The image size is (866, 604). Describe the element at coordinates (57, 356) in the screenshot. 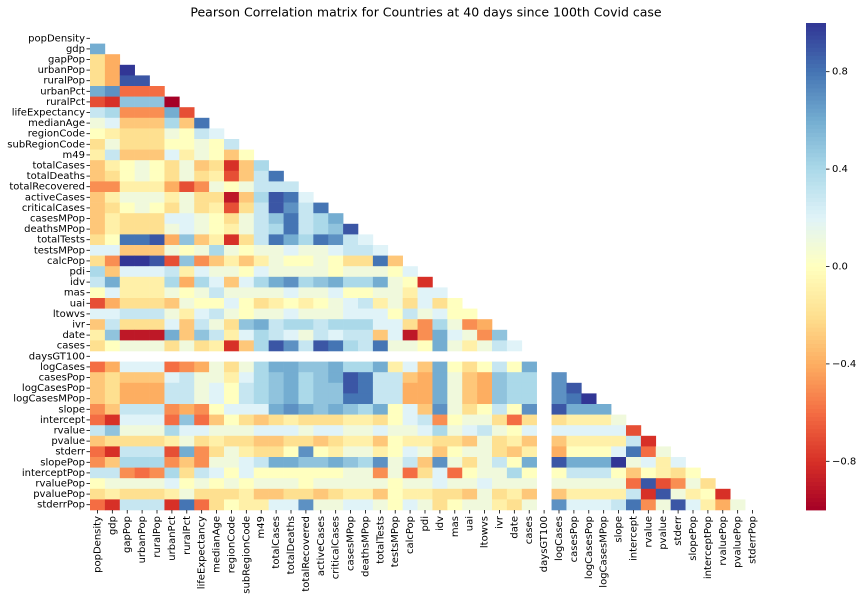

I see `y-tick-label: daysGT100` at that location.